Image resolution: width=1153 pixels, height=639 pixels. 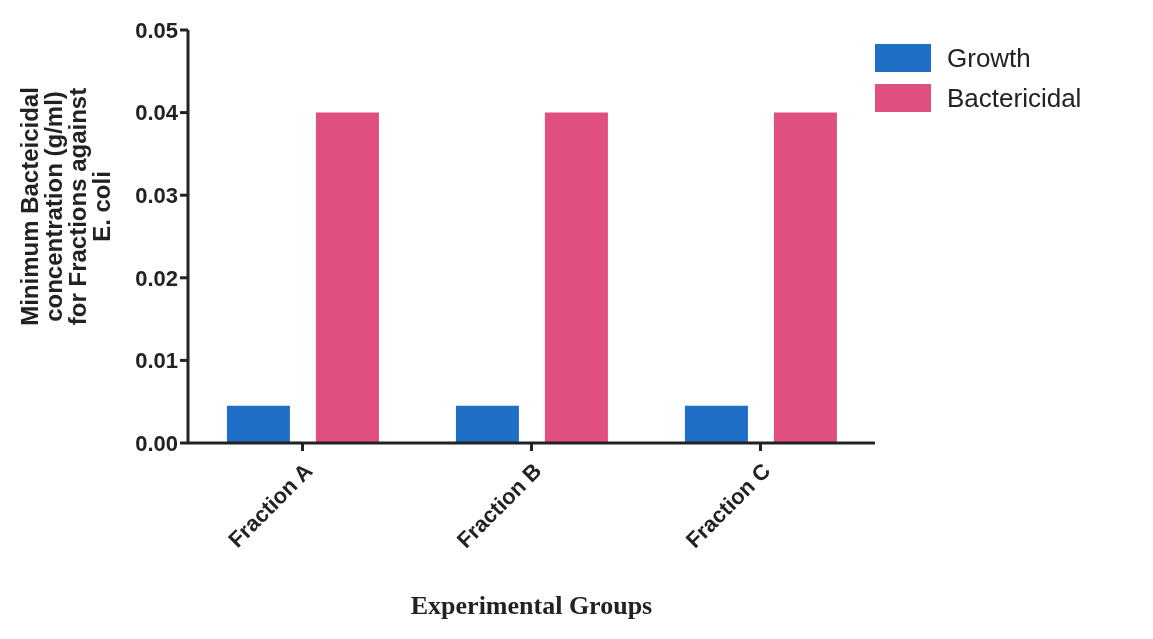 What do you see at coordinates (157, 113) in the screenshot?
I see `y-tick-label: 0.04` at bounding box center [157, 113].